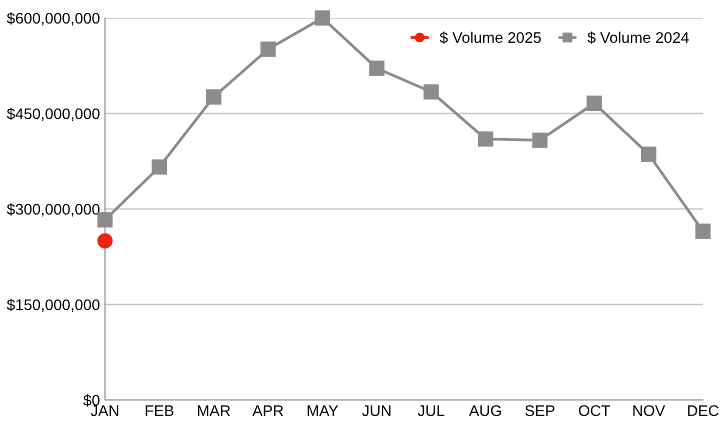 This screenshot has height=424, width=725. I want to click on legend-label: $ Volume 2025, so click(490, 38).